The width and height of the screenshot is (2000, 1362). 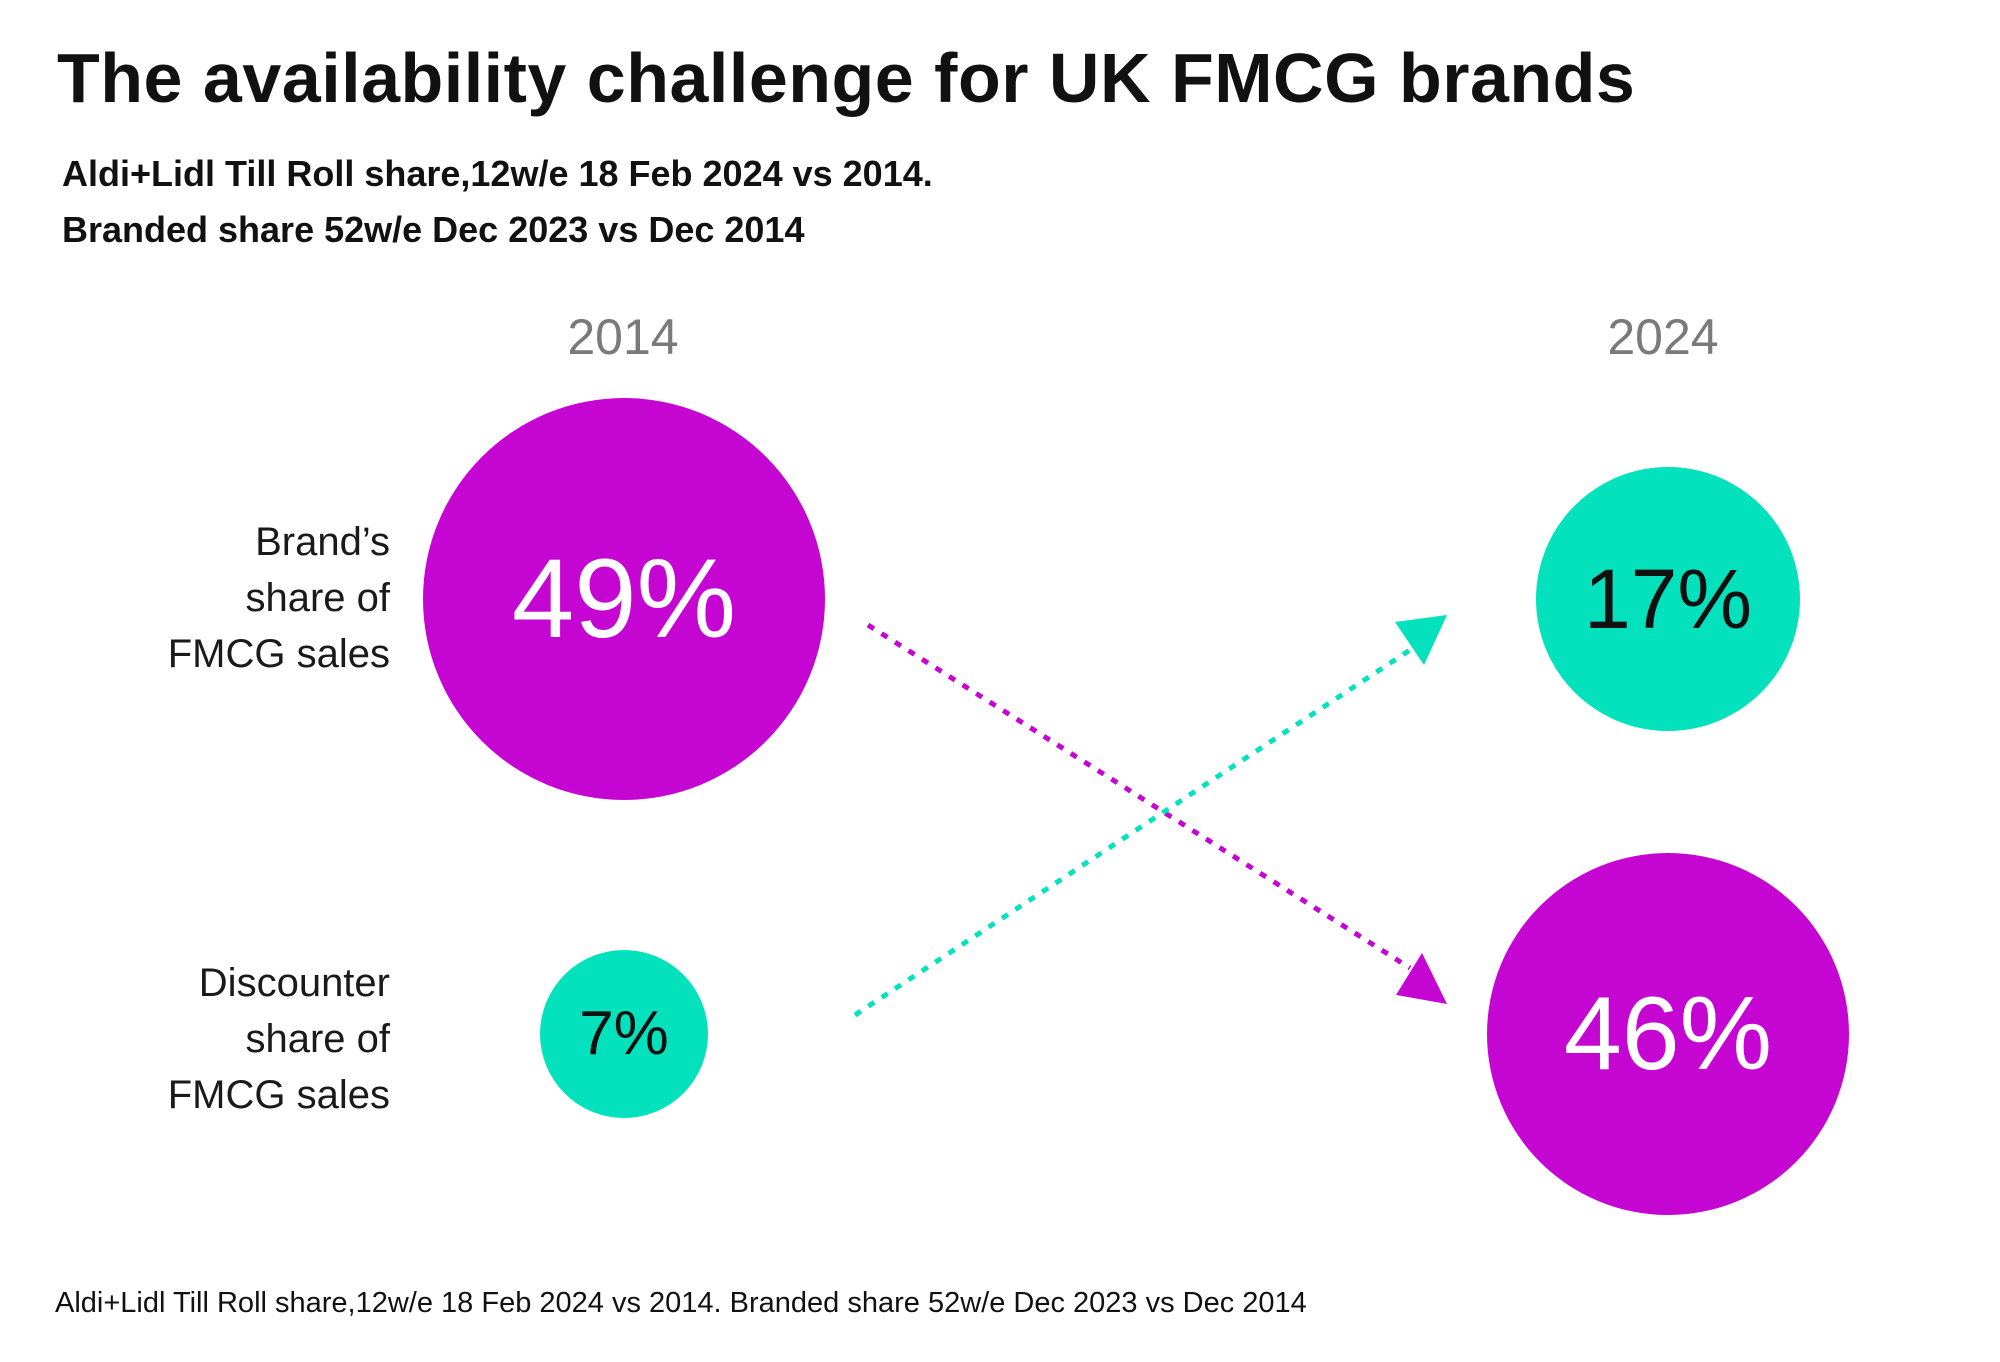 What do you see at coordinates (317, 598) in the screenshot?
I see `row-label-brand-line-2: share of` at bounding box center [317, 598].